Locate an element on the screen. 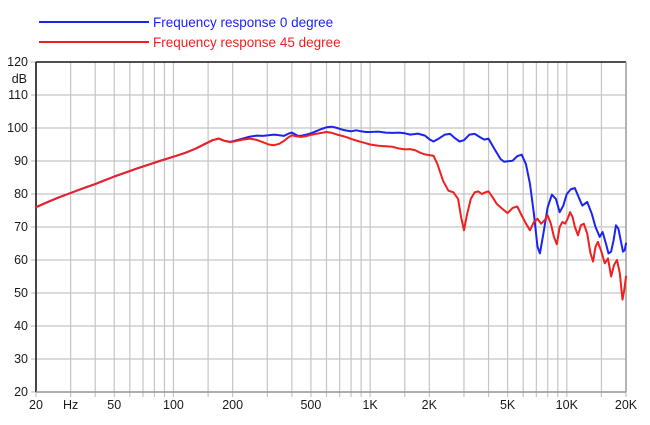  y-axis-unit-label: dB is located at coordinates (19, 79).